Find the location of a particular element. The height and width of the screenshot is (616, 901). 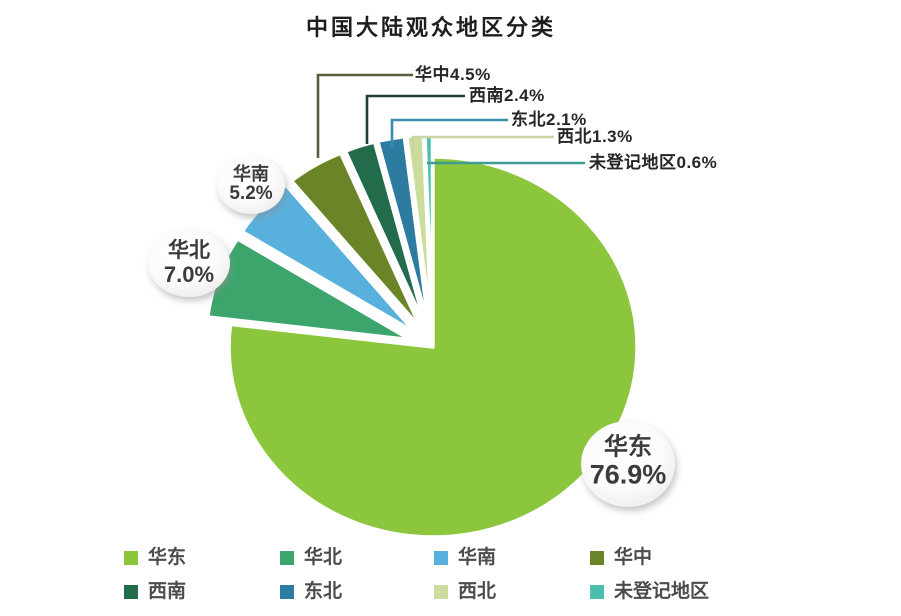

callout-name: 未登记地区 is located at coordinates (633, 162).